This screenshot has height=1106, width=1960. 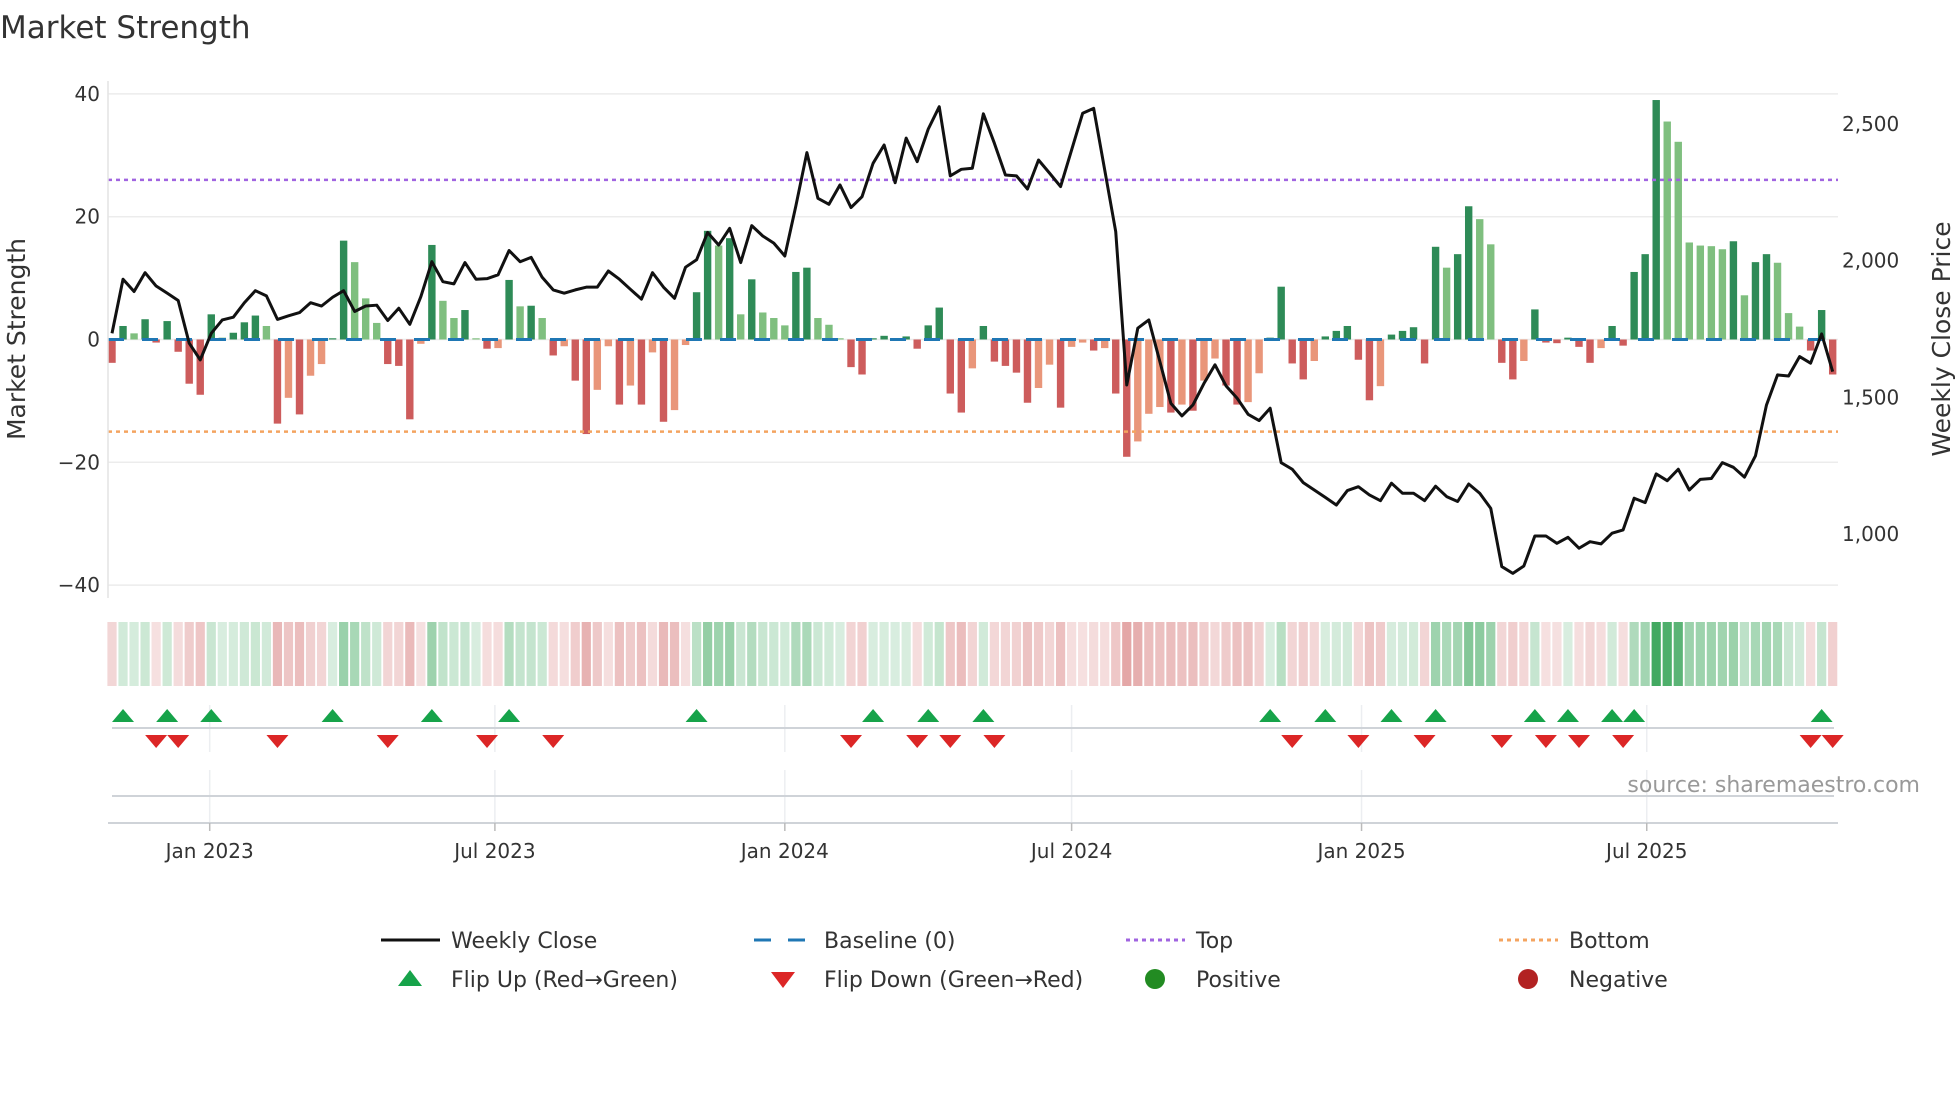 I want to click on x-tick-label: Jan 2025, so click(x=1360, y=851).